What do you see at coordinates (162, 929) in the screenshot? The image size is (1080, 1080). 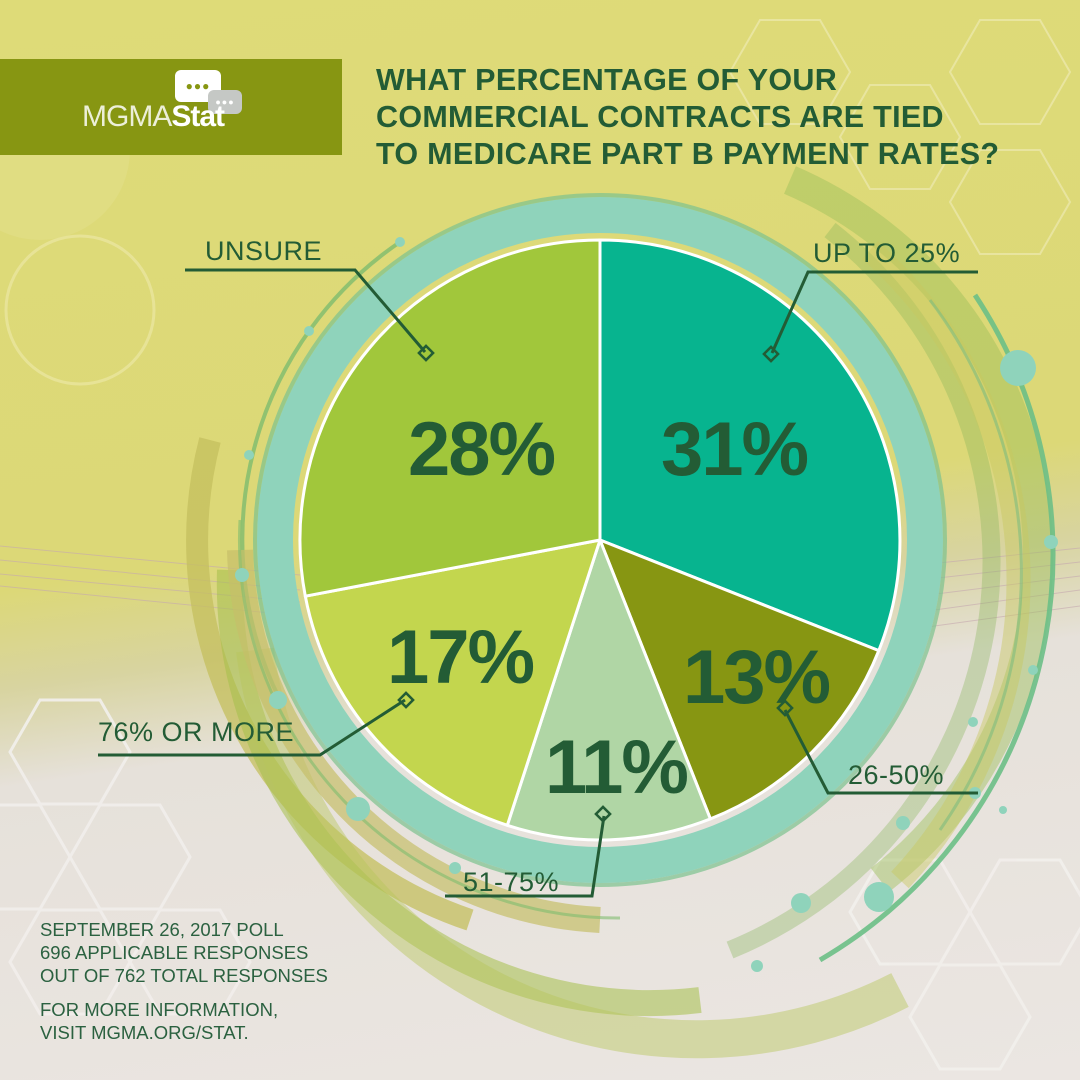 I see `poll-date: SEPTEMBER 26, 2017 POLL` at bounding box center [162, 929].